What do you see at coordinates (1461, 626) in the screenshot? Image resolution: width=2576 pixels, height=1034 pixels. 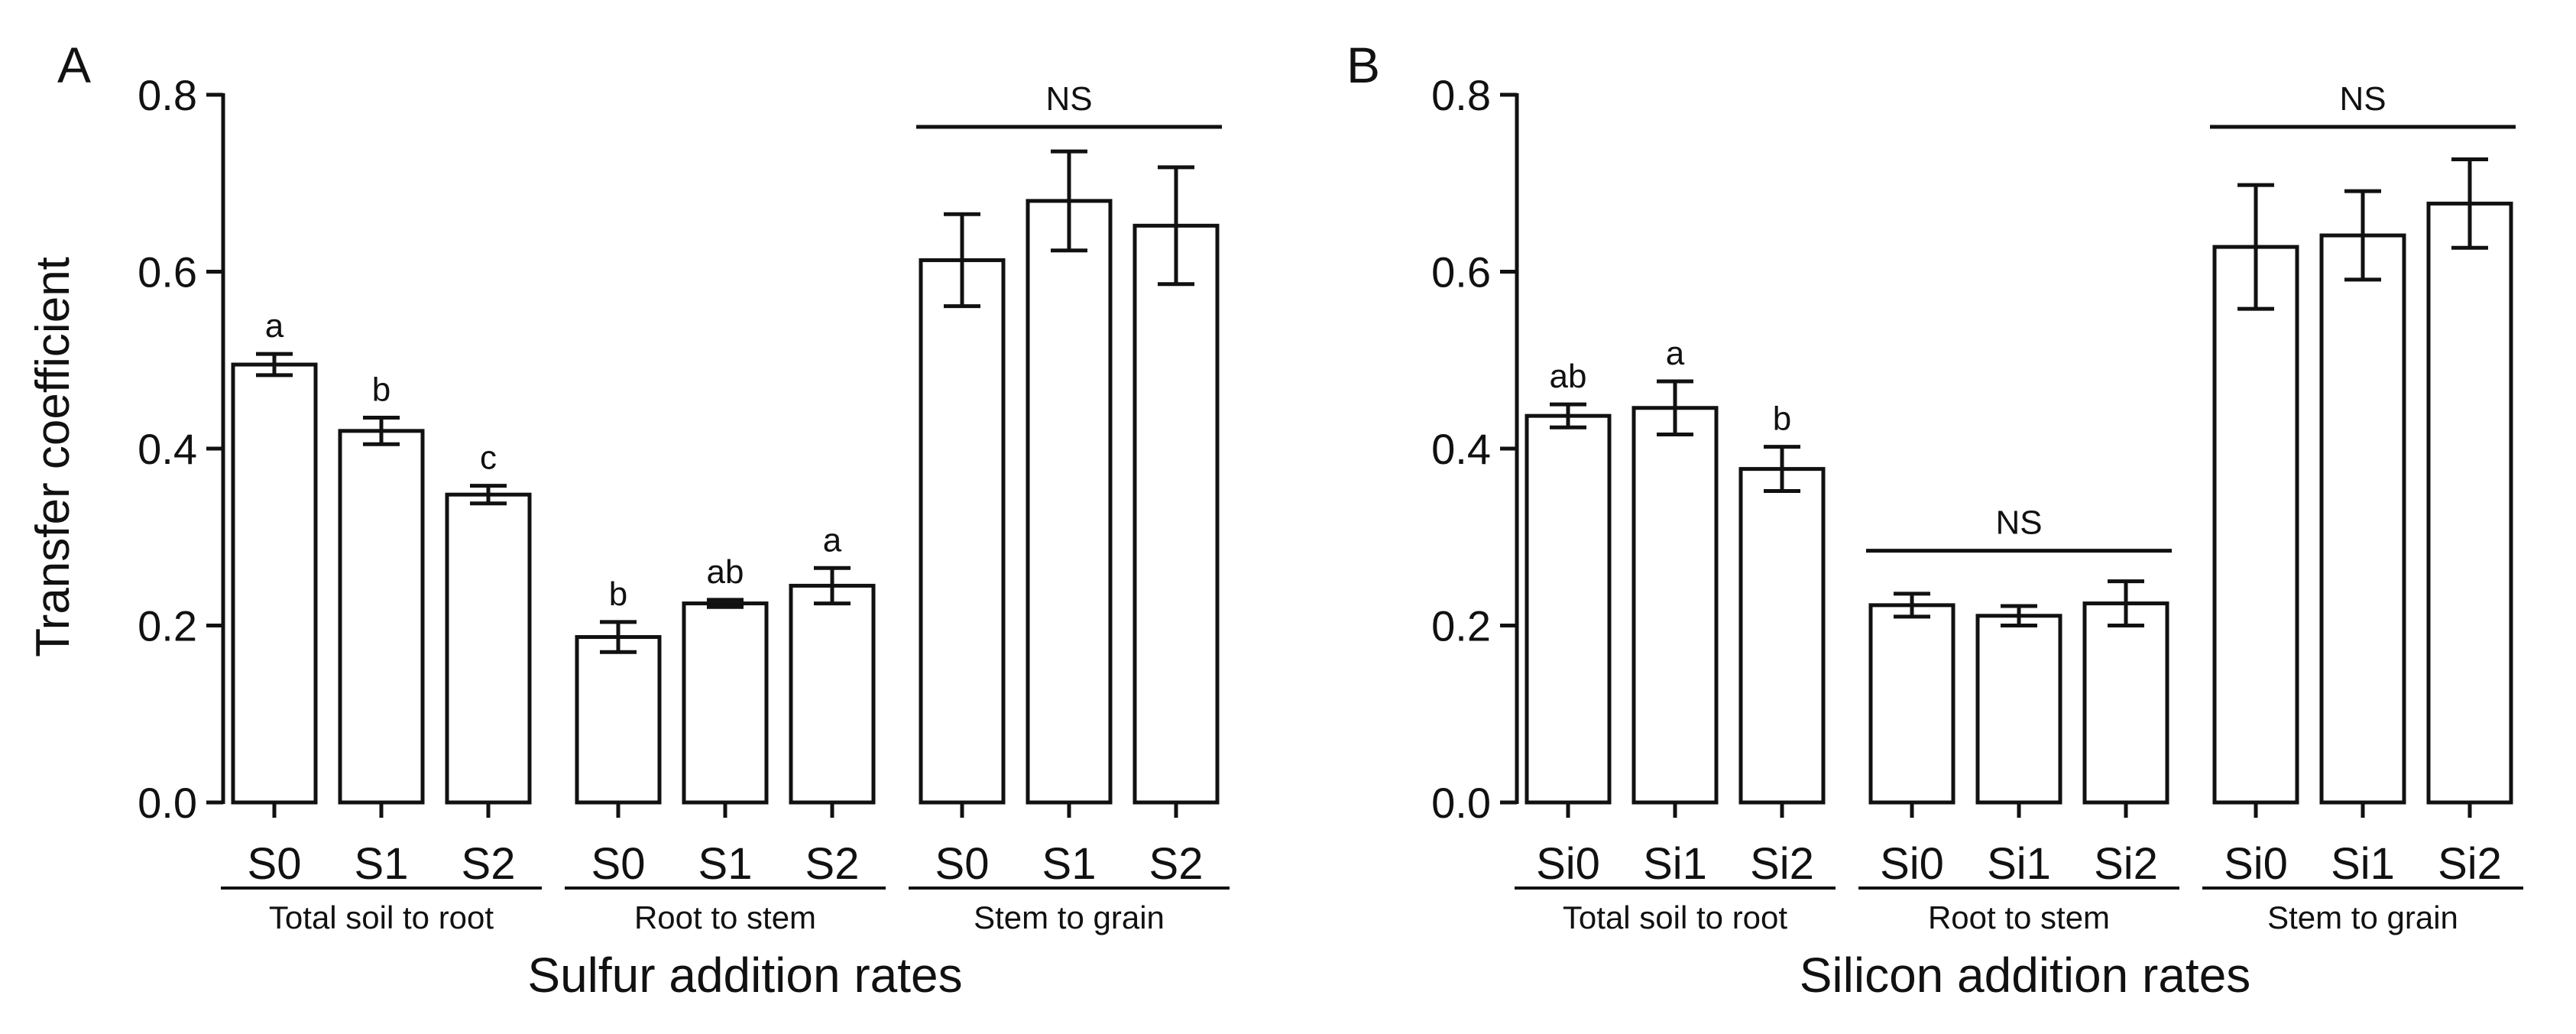 I see `panel-b-y-tick-label: 0.2` at bounding box center [1461, 626].